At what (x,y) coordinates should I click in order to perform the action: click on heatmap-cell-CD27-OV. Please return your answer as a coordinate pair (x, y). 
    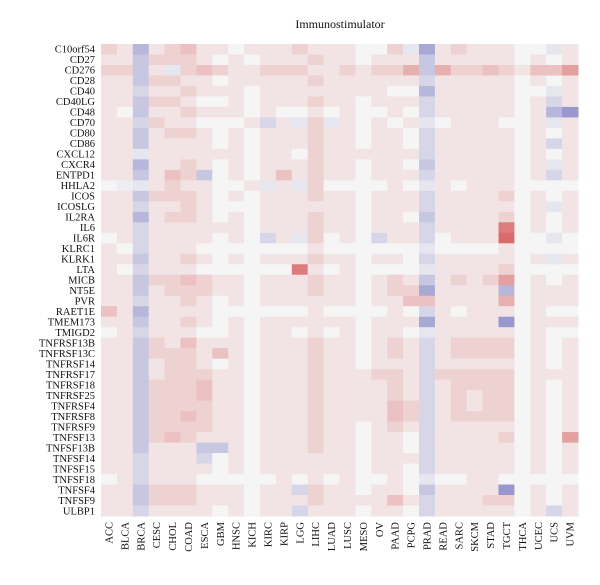
    Looking at the image, I should click on (379, 60).